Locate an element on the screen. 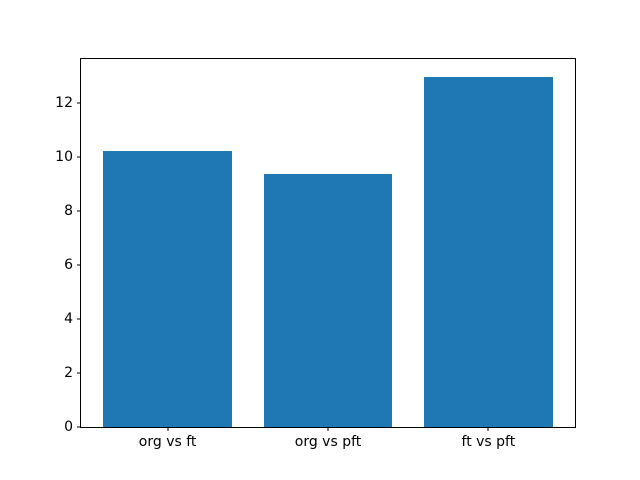 The height and width of the screenshot is (480, 640). y-axis-tick-label: 10 is located at coordinates (64, 157).